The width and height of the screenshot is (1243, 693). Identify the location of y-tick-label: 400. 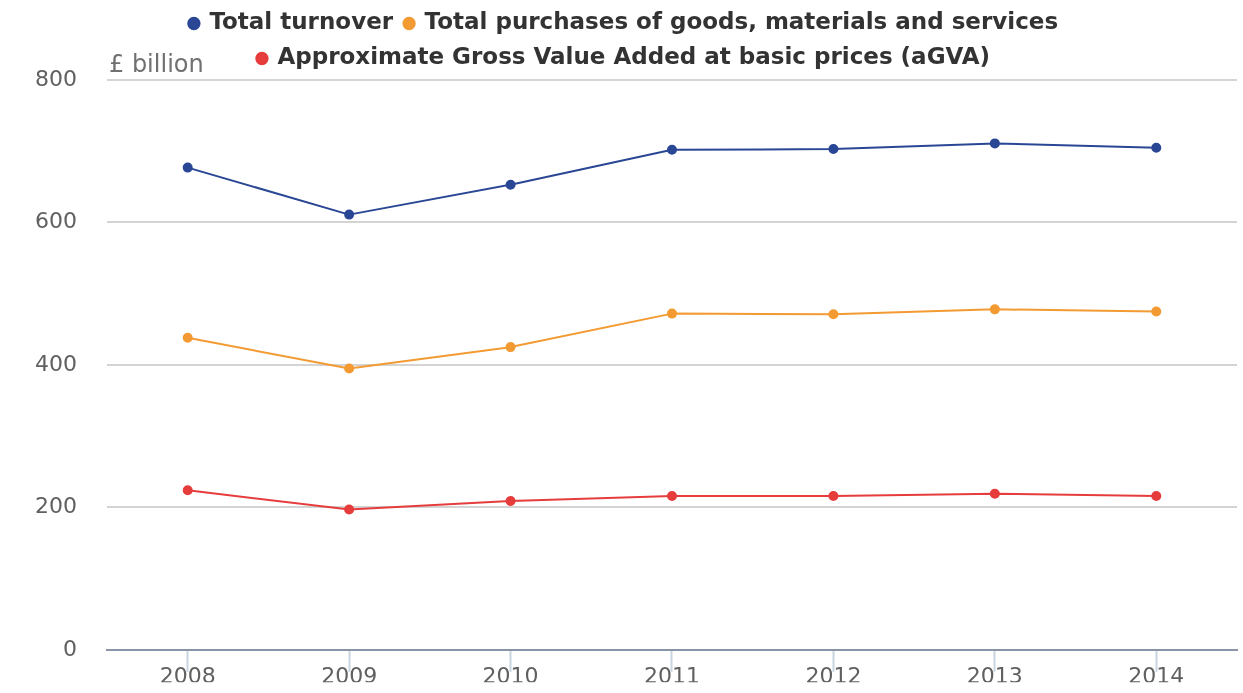
(55, 363).